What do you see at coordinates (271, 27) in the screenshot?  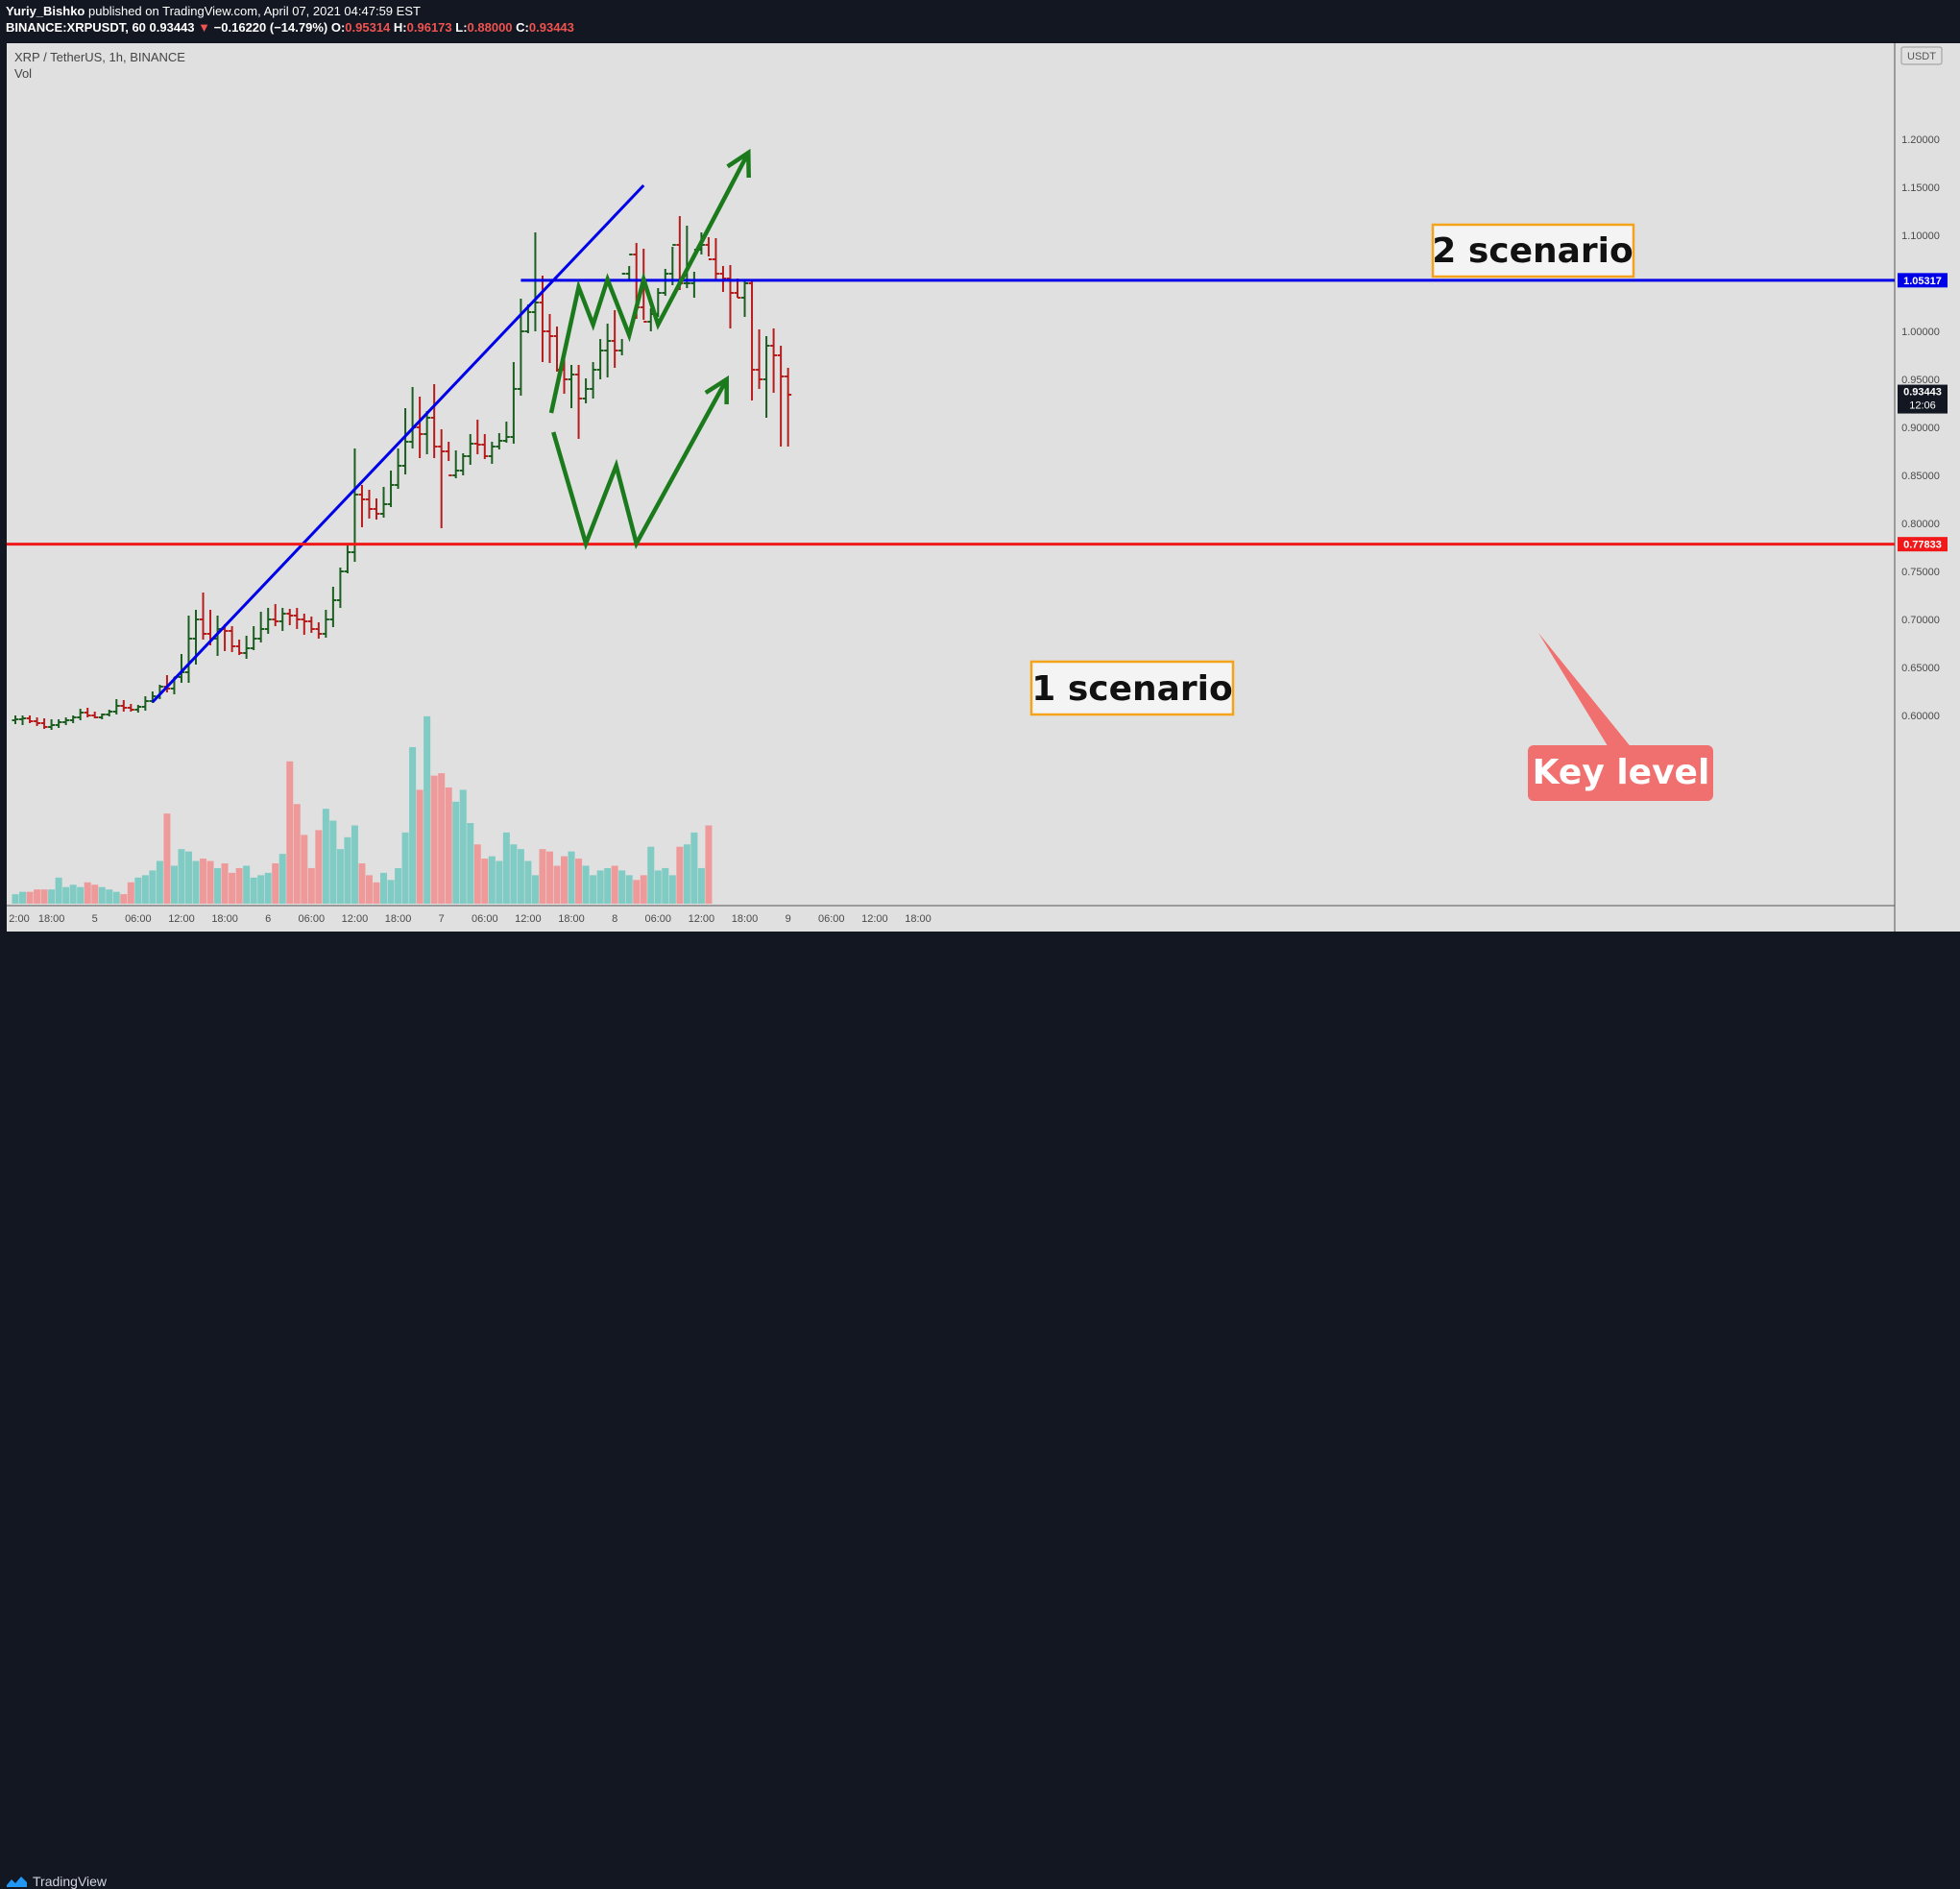 I see `price-change: −0.16220 (−14.79%)` at bounding box center [271, 27].